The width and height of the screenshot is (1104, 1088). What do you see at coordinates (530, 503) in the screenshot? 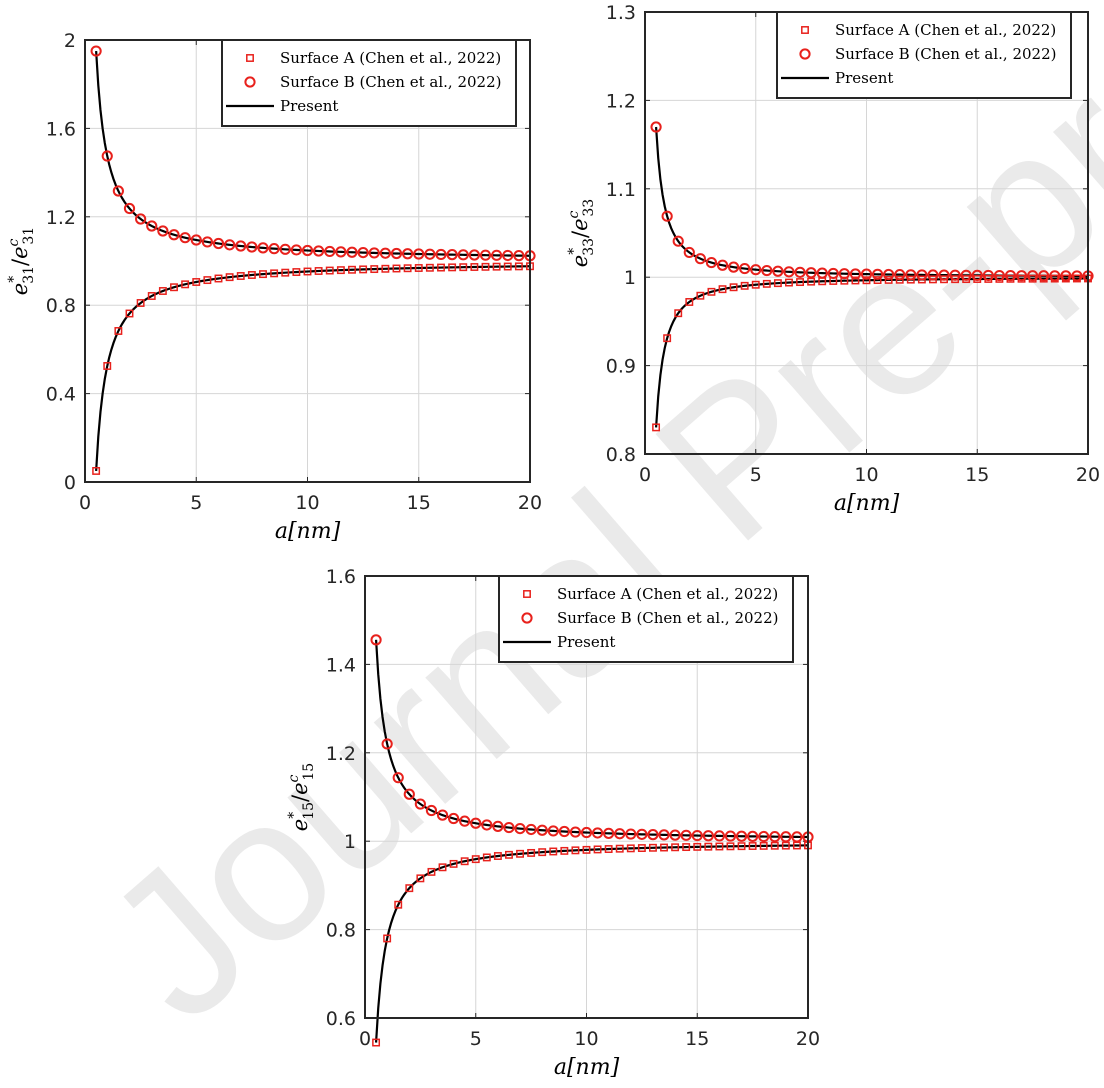
I see `x-tick-label: 20` at bounding box center [530, 503].